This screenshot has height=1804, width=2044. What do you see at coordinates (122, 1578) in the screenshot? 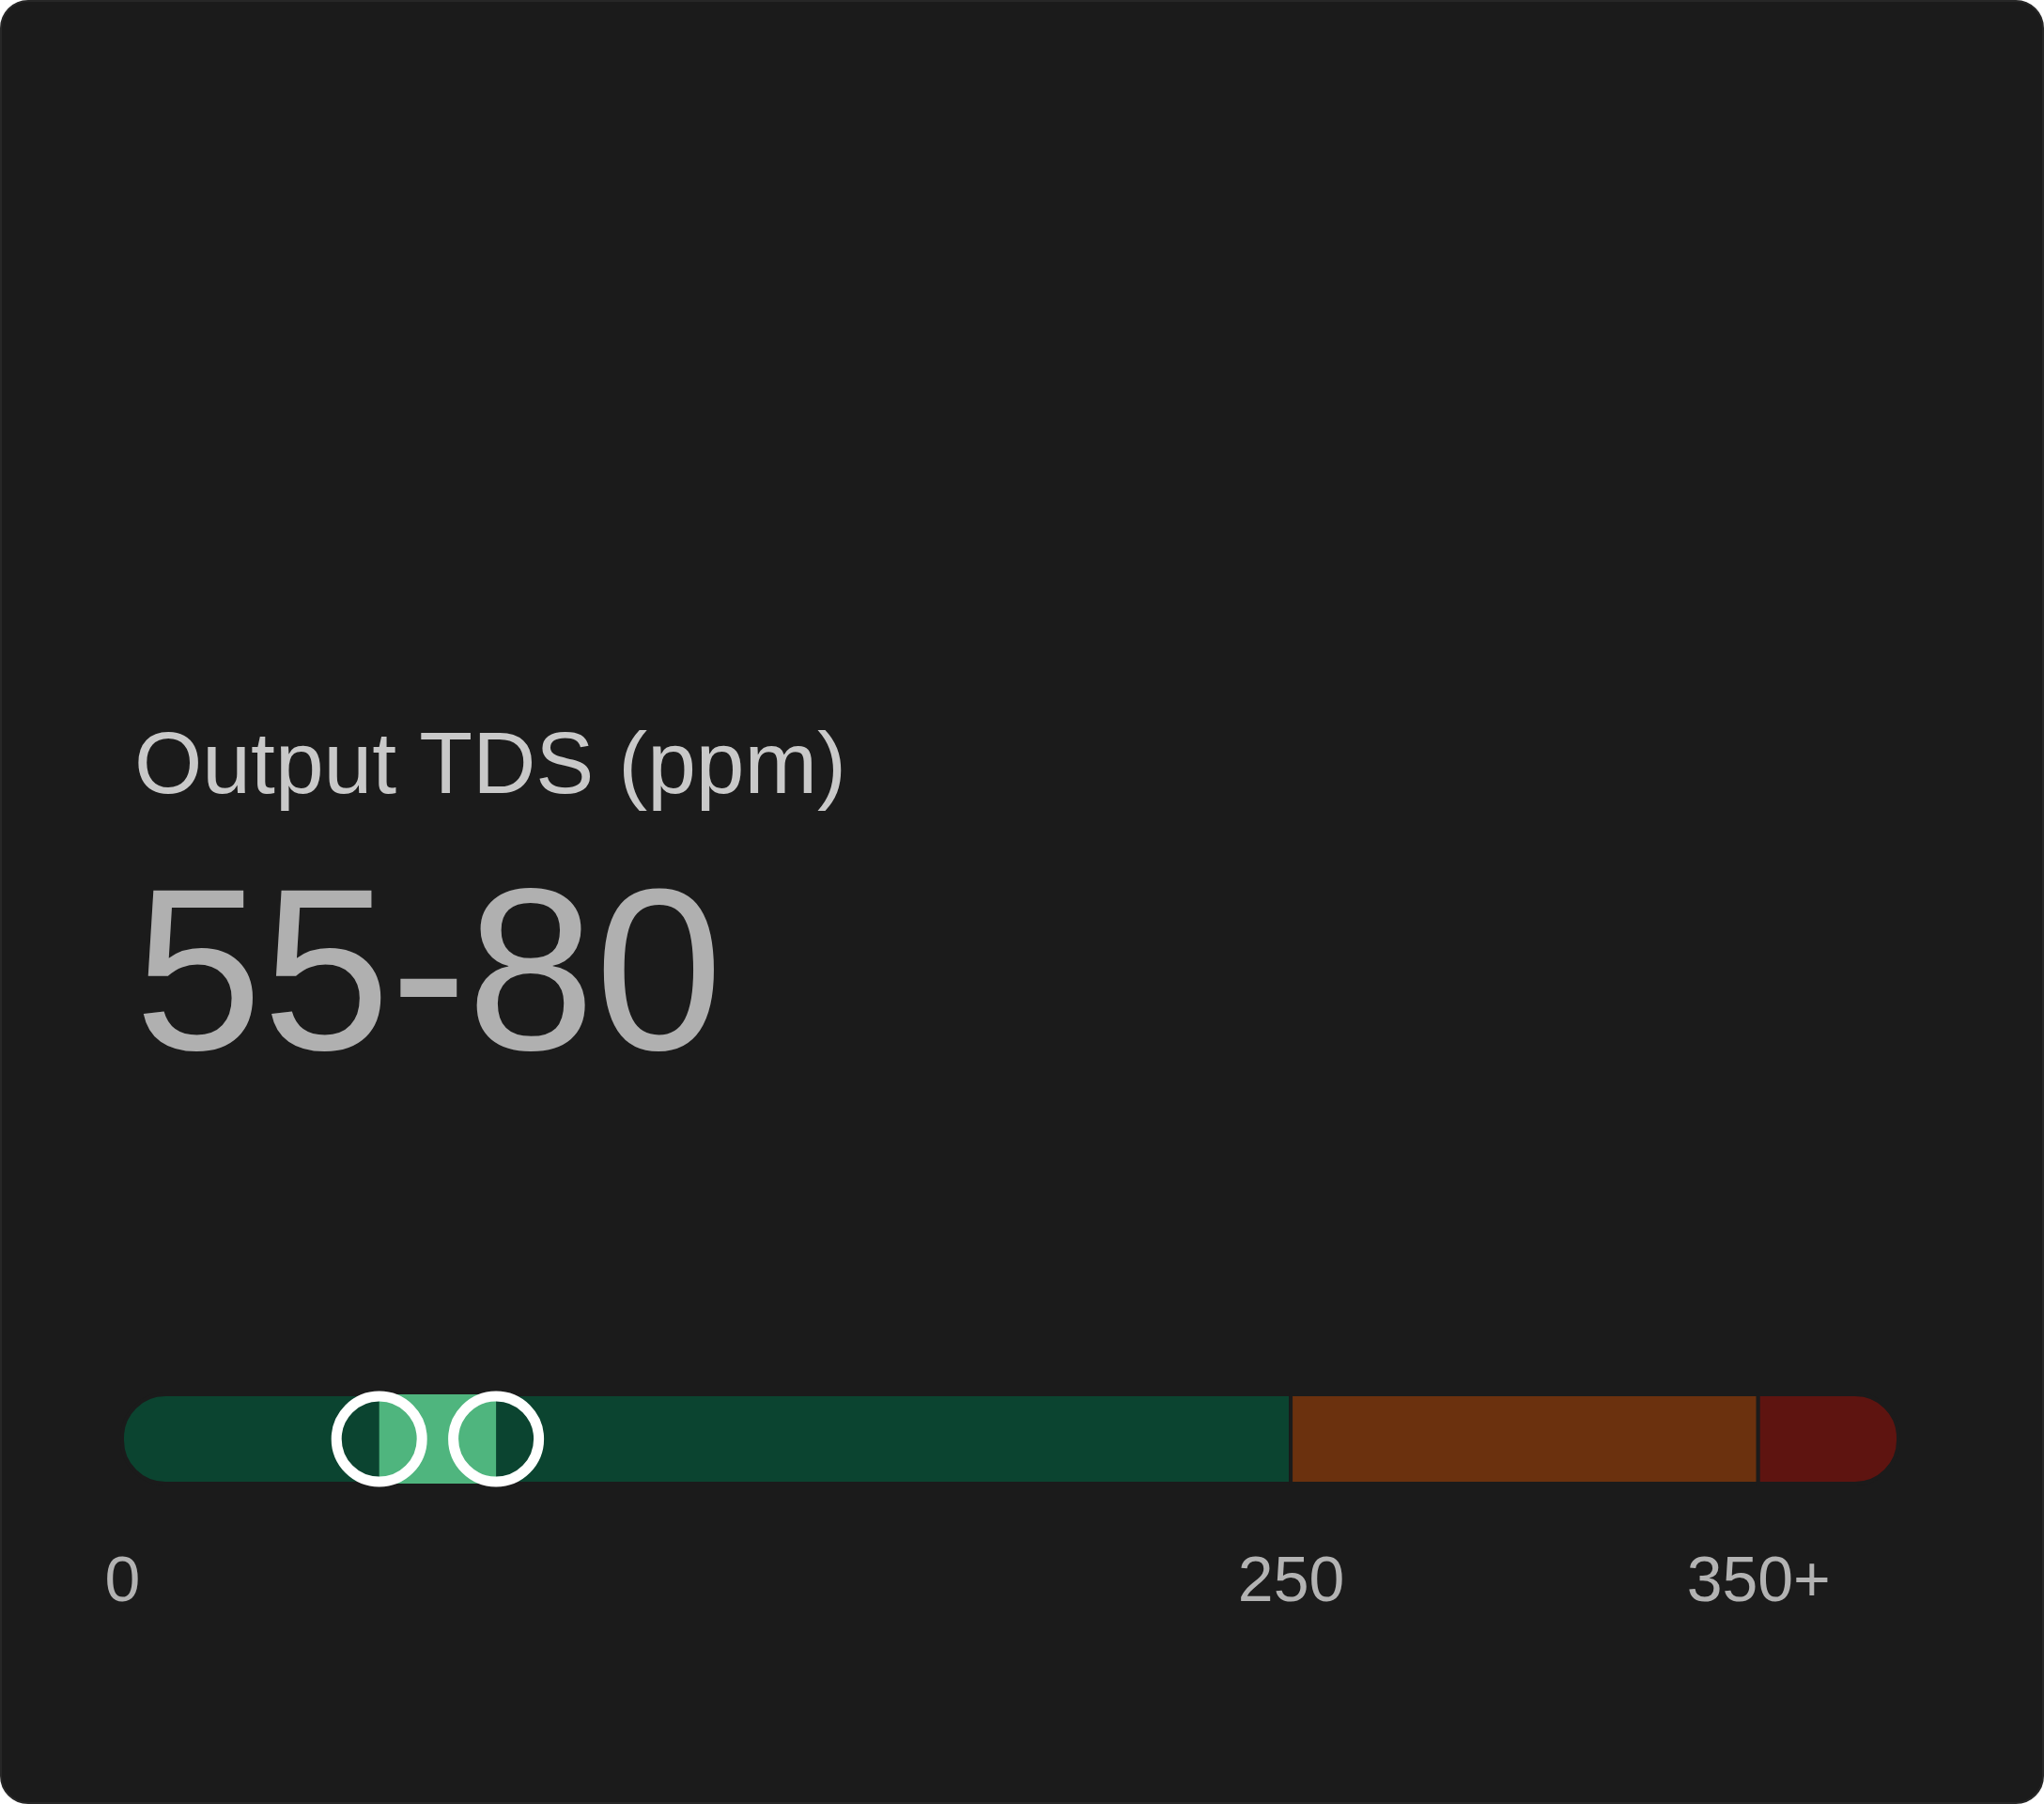
I see `x-tick-label: 0` at bounding box center [122, 1578].